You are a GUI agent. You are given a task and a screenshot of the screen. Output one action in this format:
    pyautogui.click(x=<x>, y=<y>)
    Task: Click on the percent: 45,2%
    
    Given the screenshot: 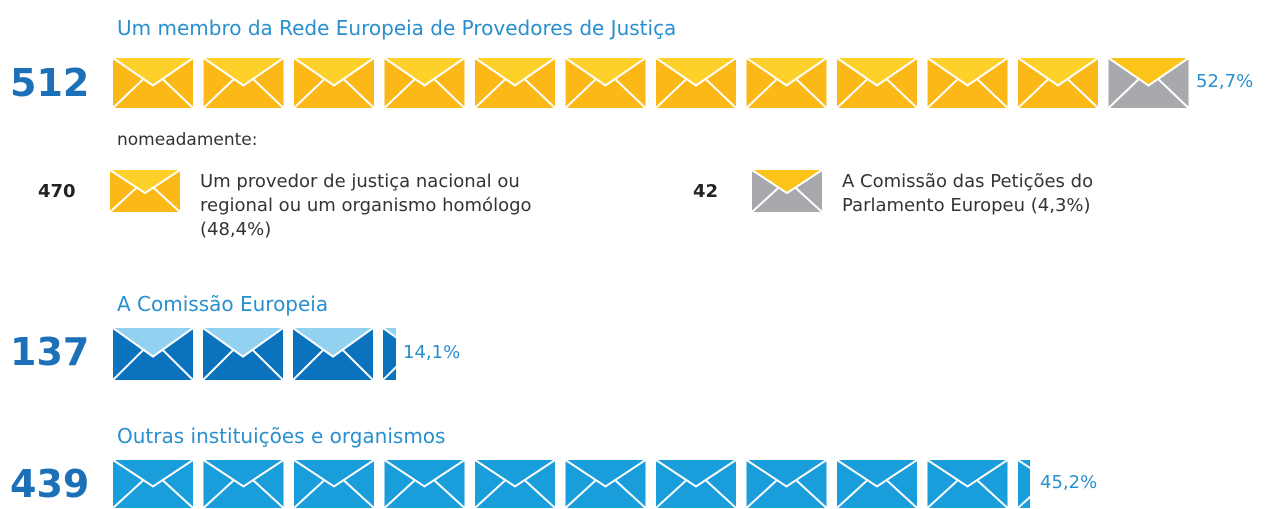 What is the action you would take?
    pyautogui.click(x=1069, y=482)
    